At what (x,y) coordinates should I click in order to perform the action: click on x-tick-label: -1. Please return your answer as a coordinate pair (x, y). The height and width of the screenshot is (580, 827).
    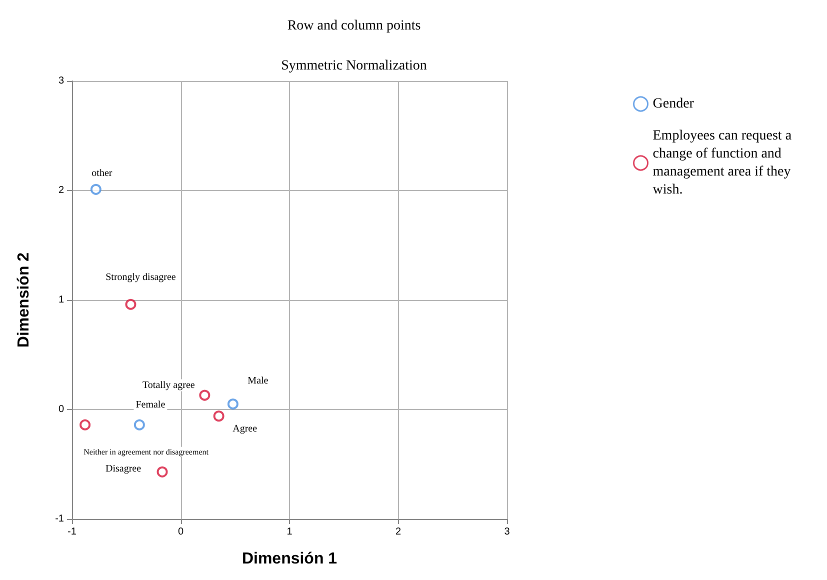
    Looking at the image, I should click on (72, 532).